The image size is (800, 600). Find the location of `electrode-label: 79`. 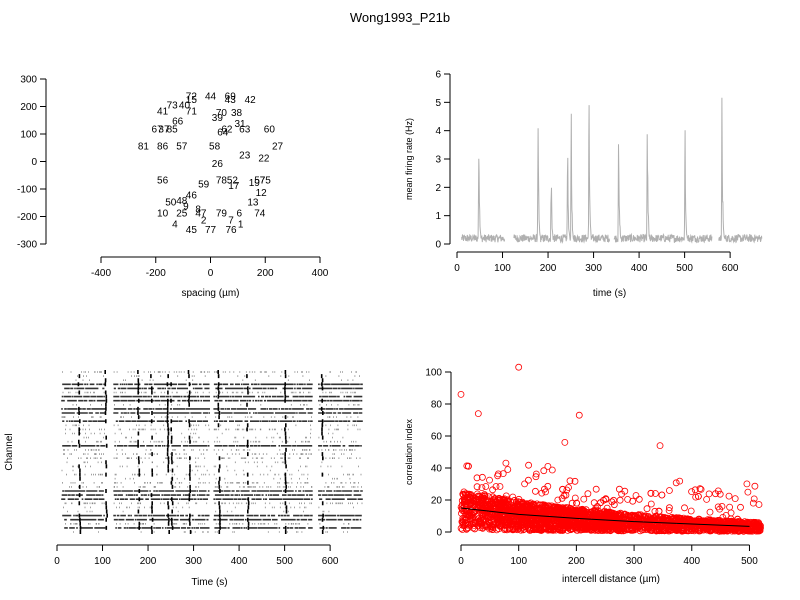

electrode-label: 79 is located at coordinates (222, 213).